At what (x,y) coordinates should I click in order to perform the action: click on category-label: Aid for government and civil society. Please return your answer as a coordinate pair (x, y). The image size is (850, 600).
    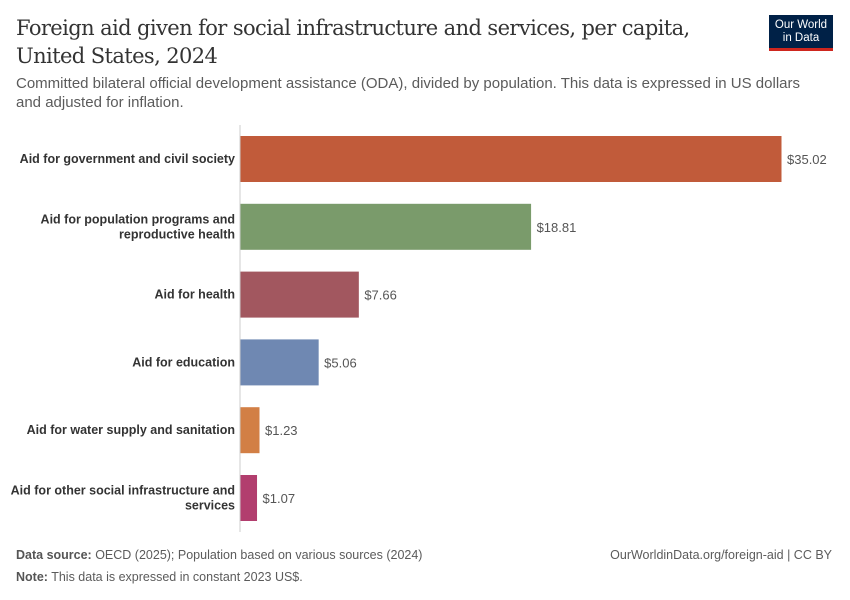
    Looking at the image, I should click on (127, 159).